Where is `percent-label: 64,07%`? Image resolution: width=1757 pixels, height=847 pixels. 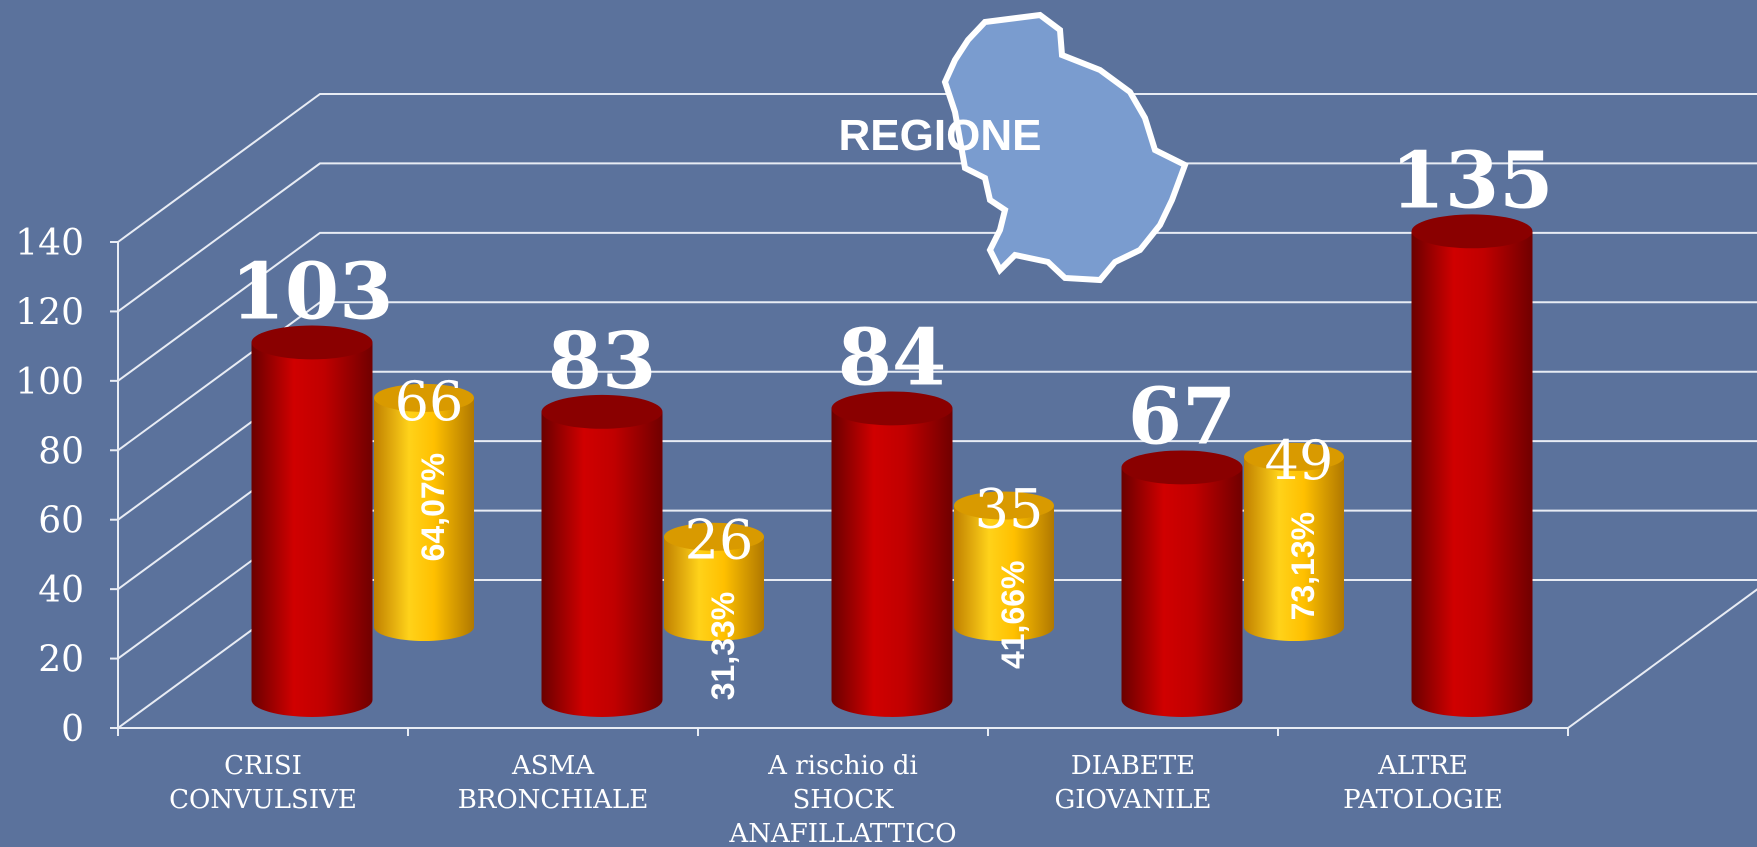 percent-label: 64,07% is located at coordinates (433, 507).